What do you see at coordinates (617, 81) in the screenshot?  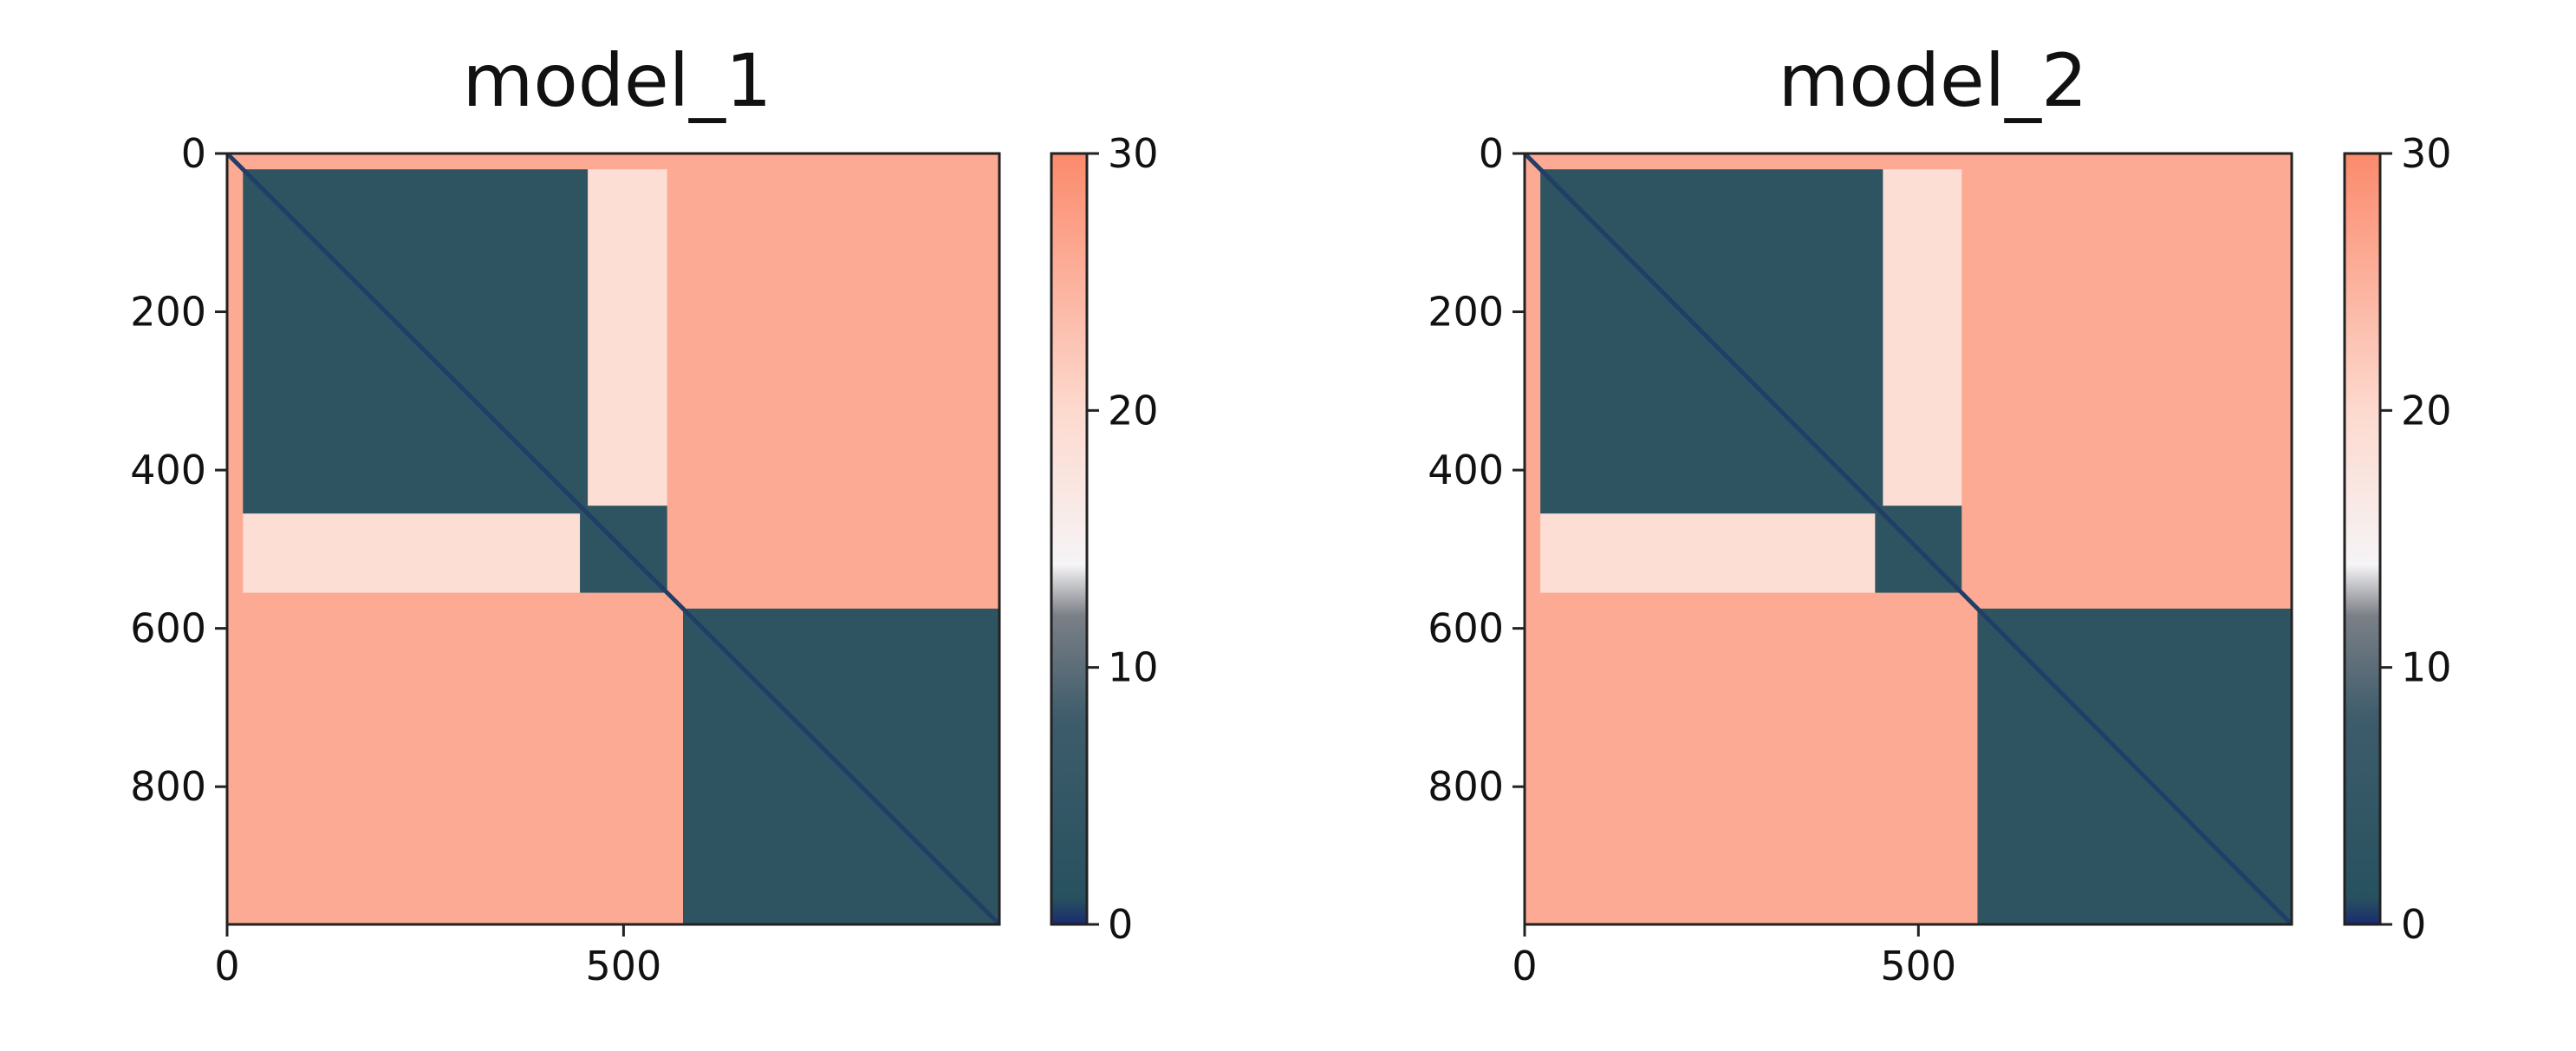 I see `chart-title: model_1` at bounding box center [617, 81].